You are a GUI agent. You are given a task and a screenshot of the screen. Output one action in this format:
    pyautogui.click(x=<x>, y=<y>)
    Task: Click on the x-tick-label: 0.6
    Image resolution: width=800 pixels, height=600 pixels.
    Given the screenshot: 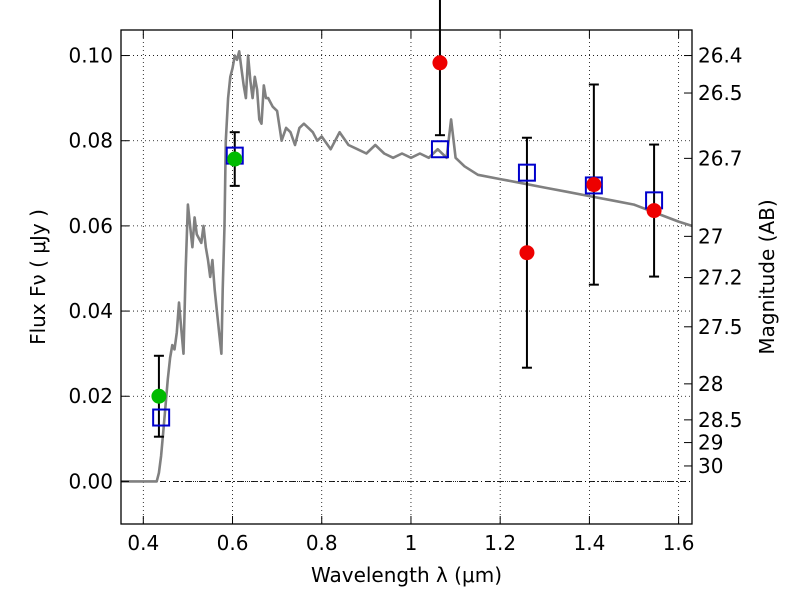 What is the action you would take?
    pyautogui.click(x=233, y=543)
    